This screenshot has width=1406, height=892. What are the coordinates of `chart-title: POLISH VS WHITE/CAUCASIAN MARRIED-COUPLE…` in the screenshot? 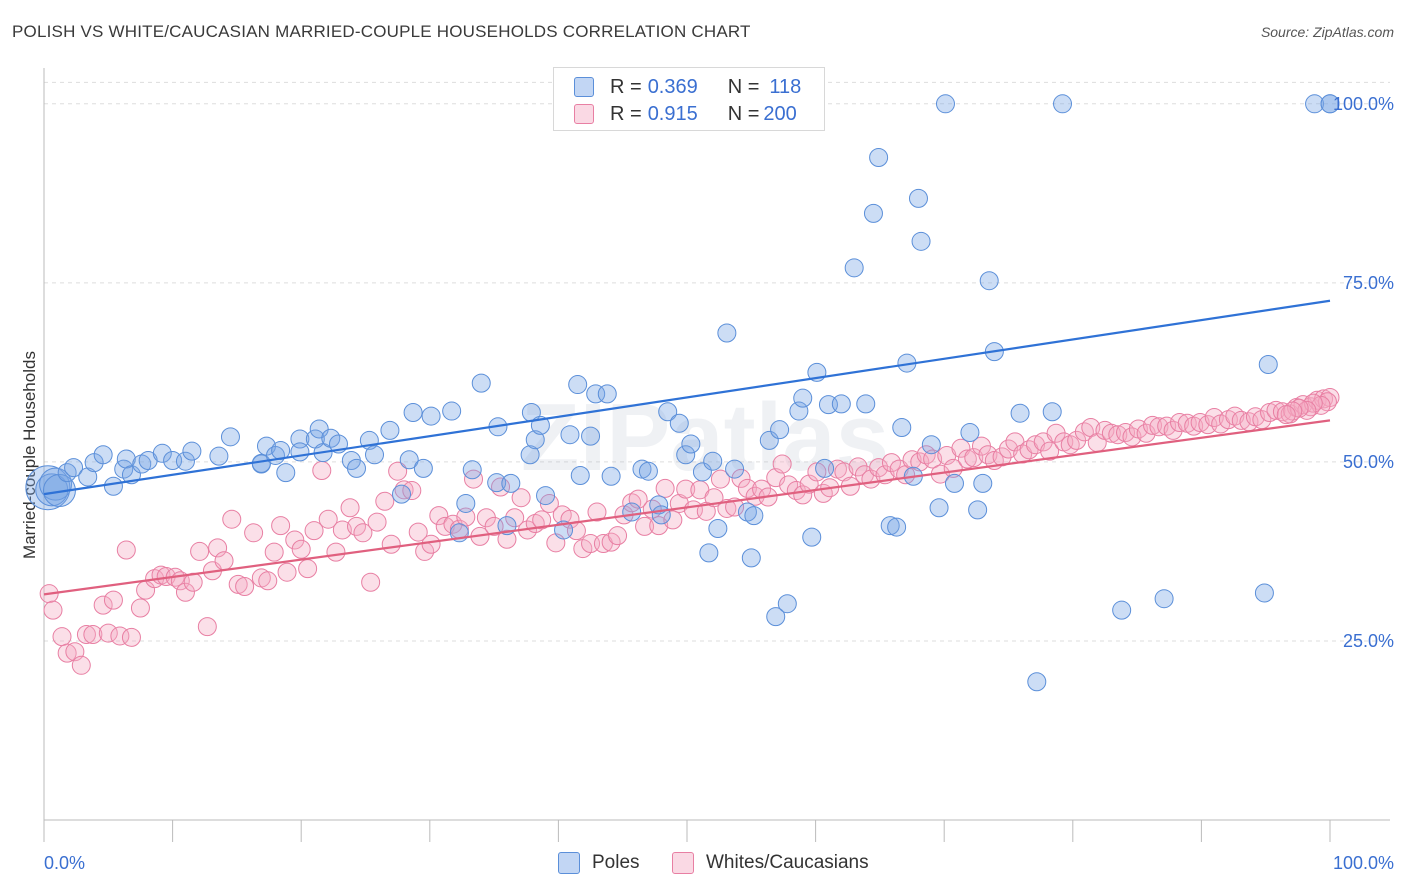 It's located at (381, 31).